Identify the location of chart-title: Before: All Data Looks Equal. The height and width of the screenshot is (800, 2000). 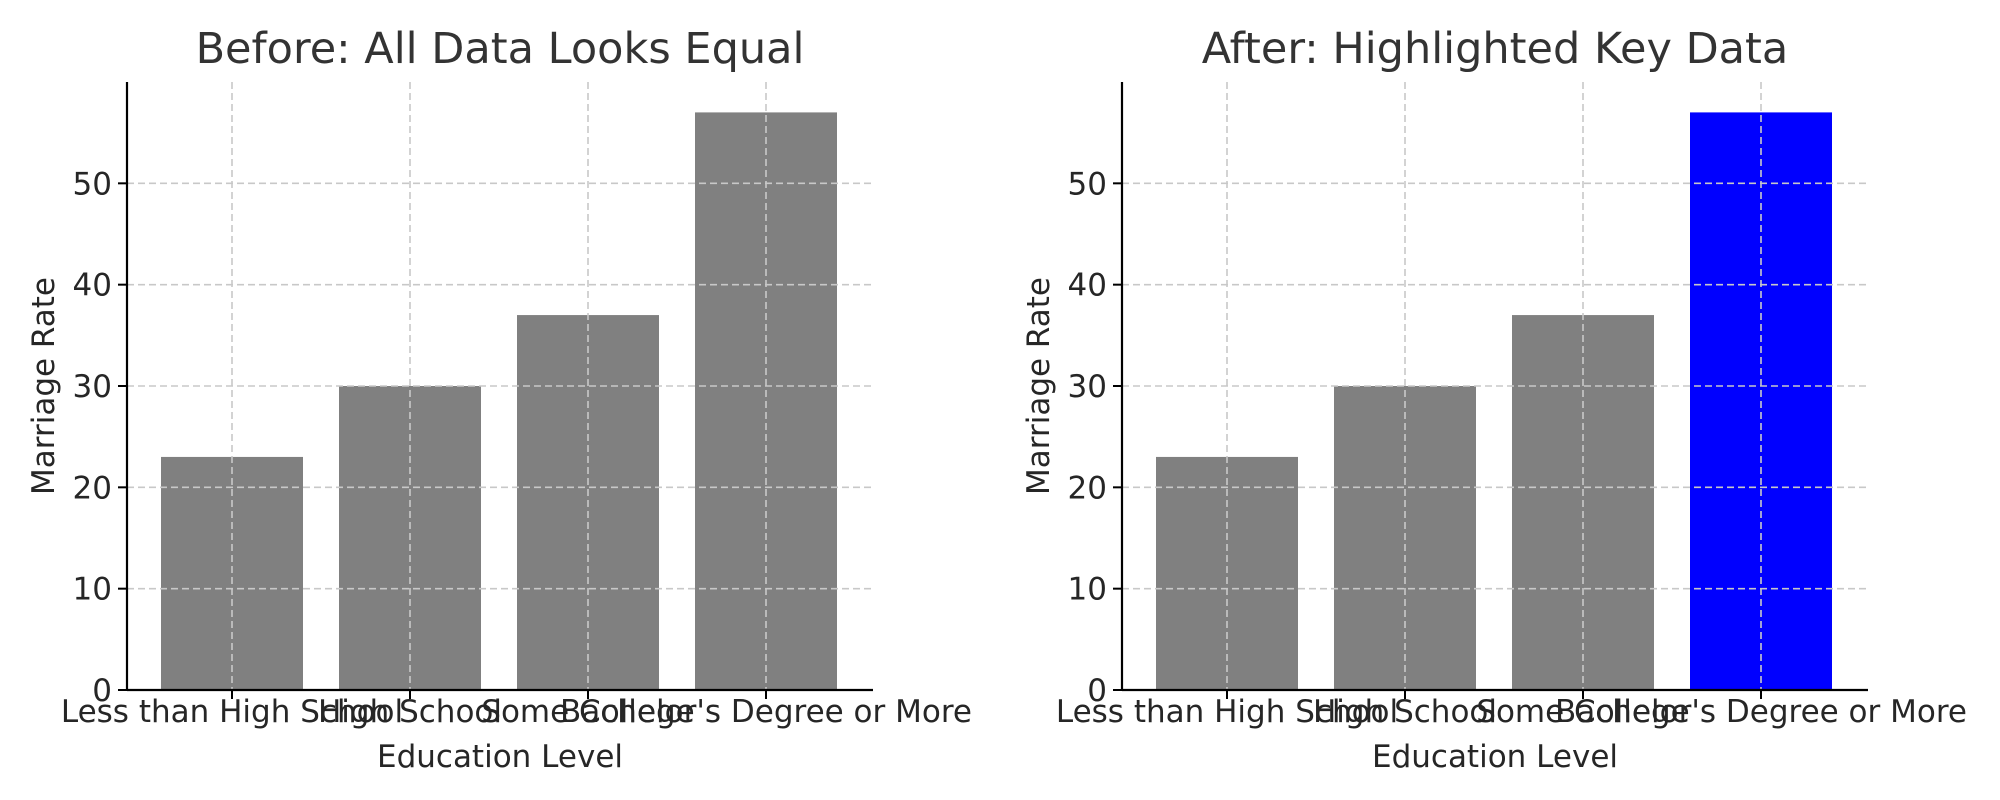
(500, 49).